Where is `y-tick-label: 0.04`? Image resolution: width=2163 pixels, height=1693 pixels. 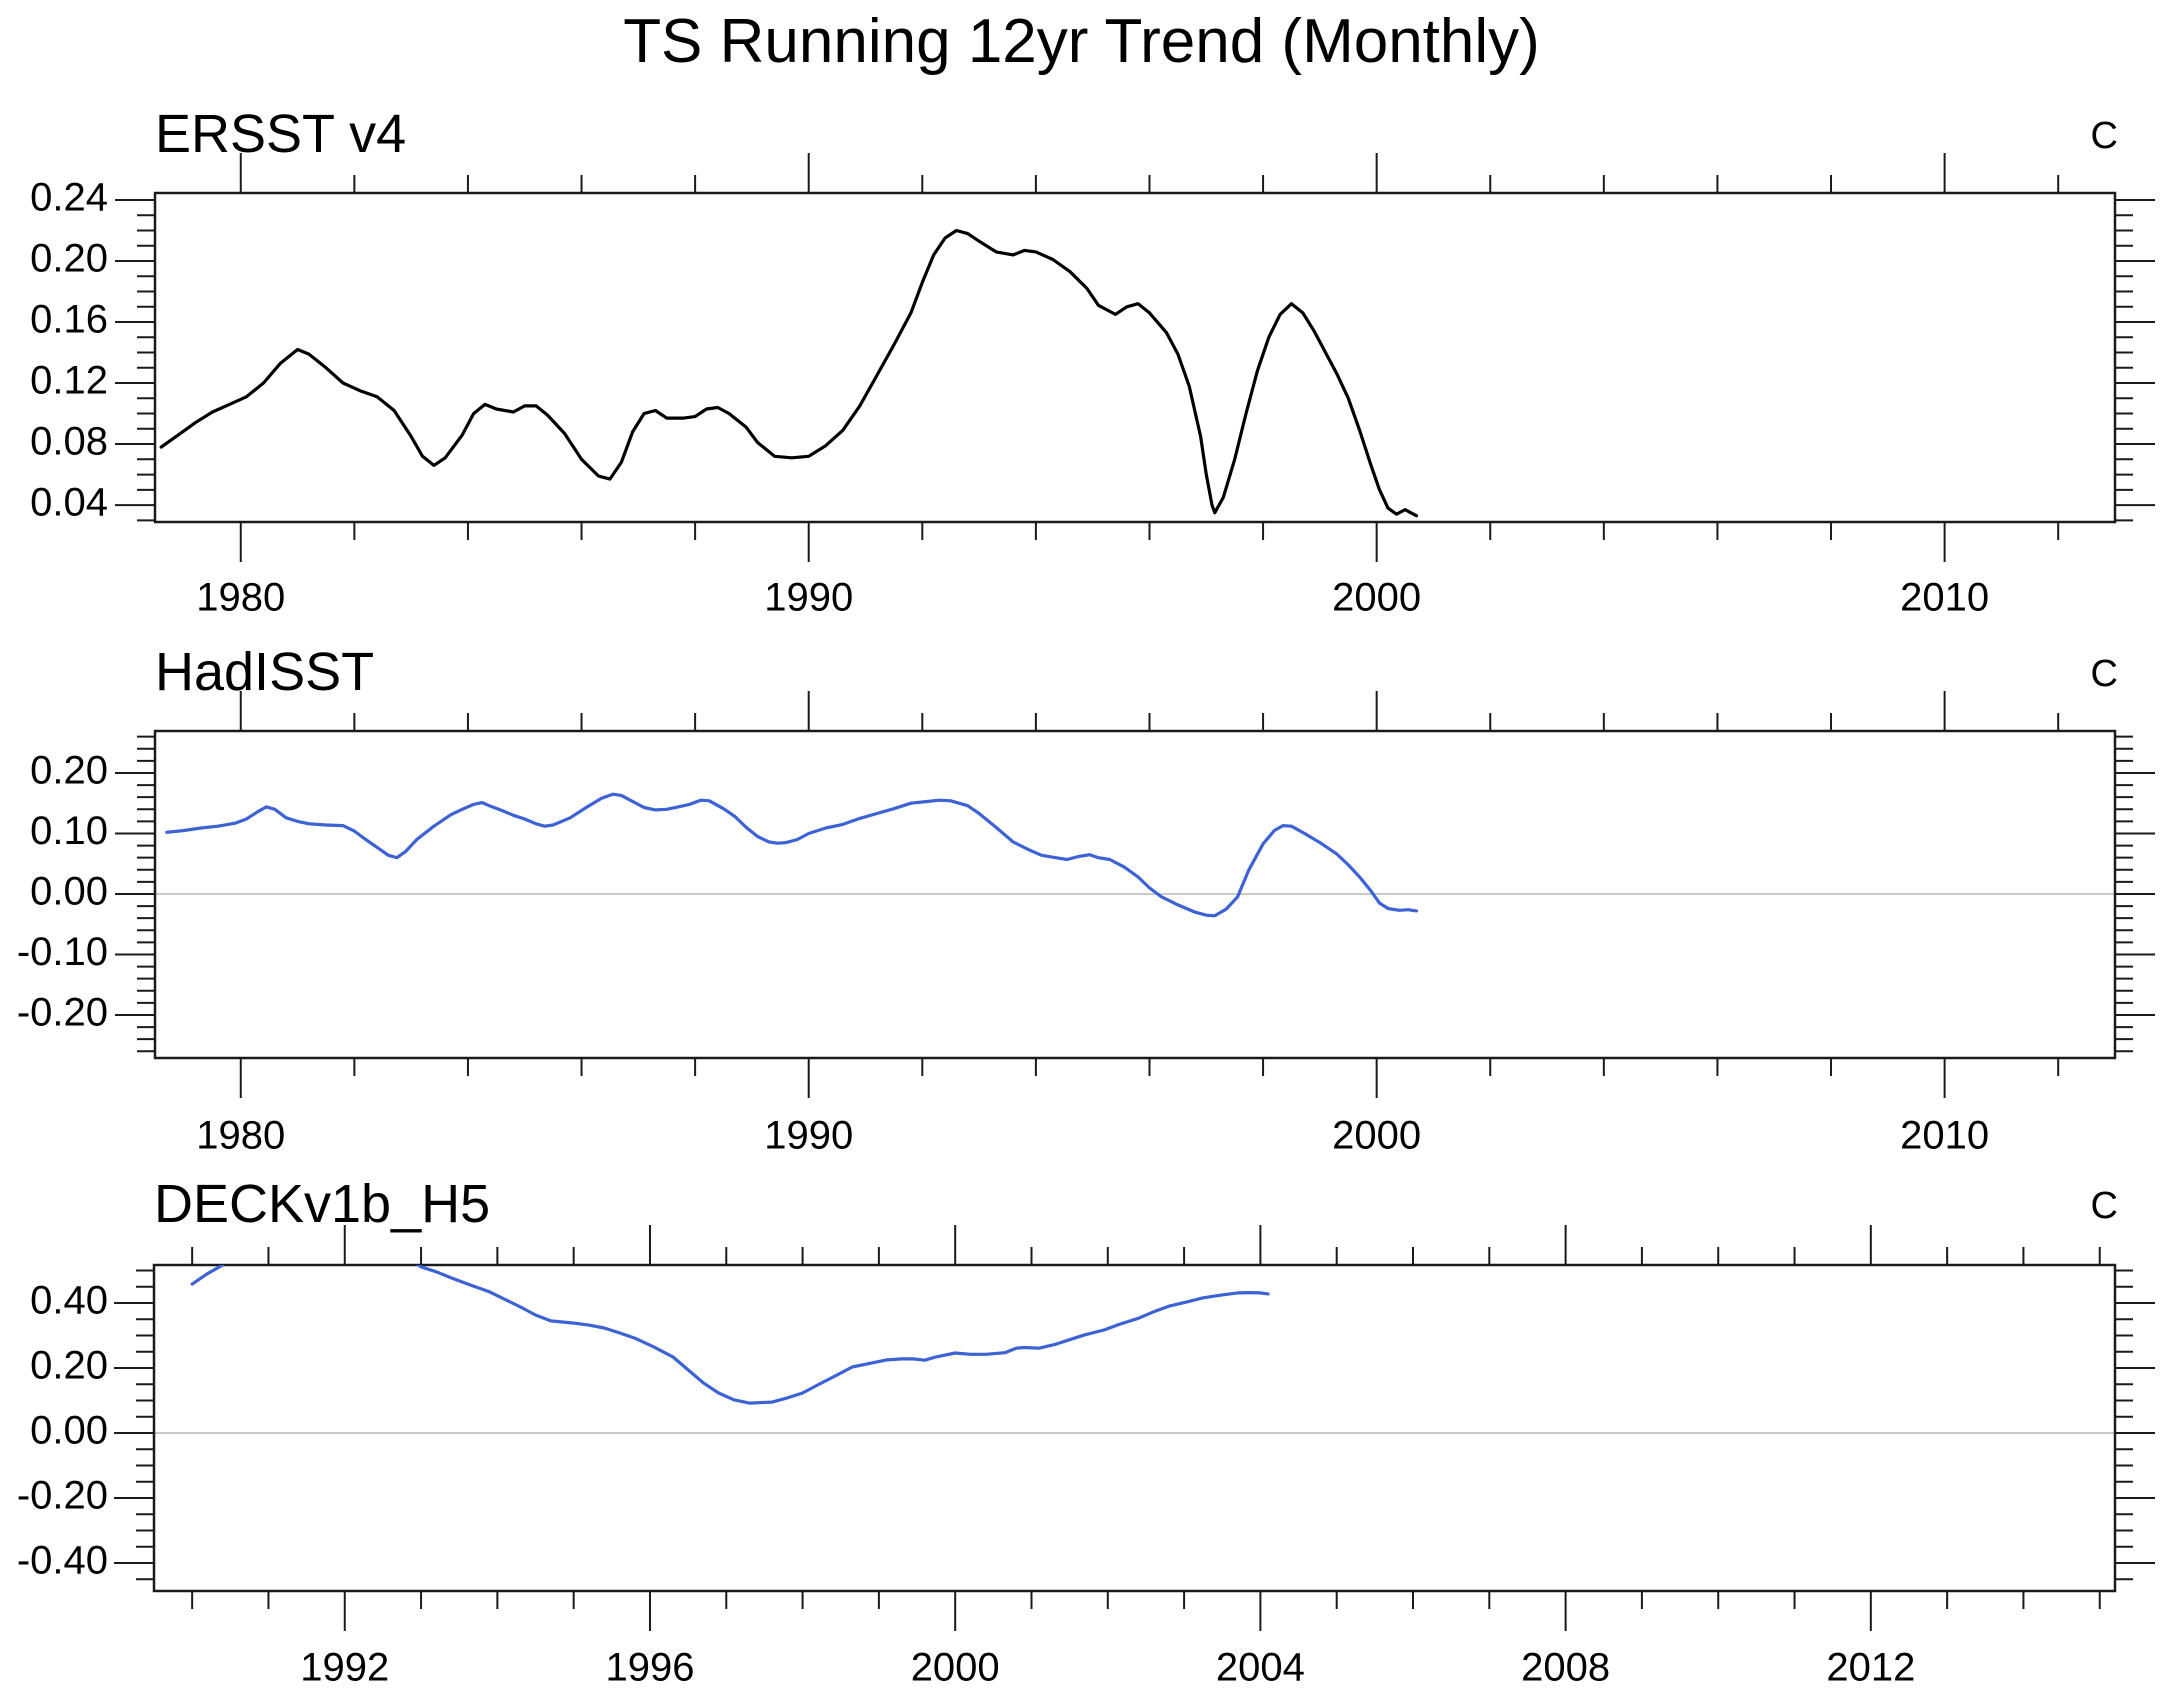 y-tick-label: 0.04 is located at coordinates (69, 503).